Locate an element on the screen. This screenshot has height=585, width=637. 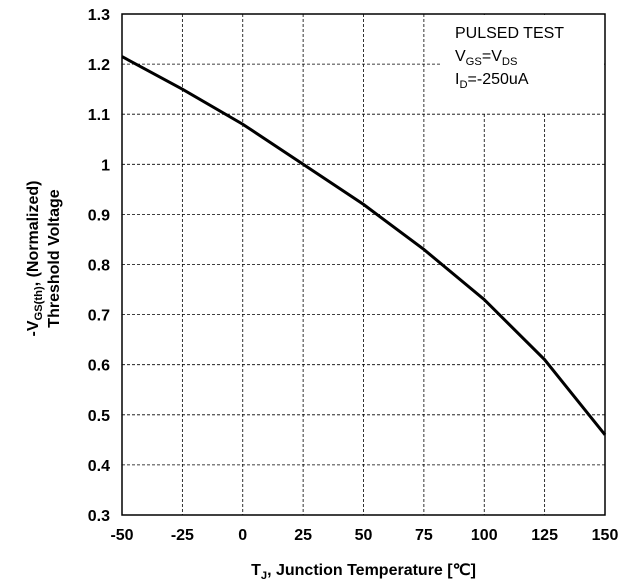
y-tick-label: 0.5 is located at coordinates (99, 416).